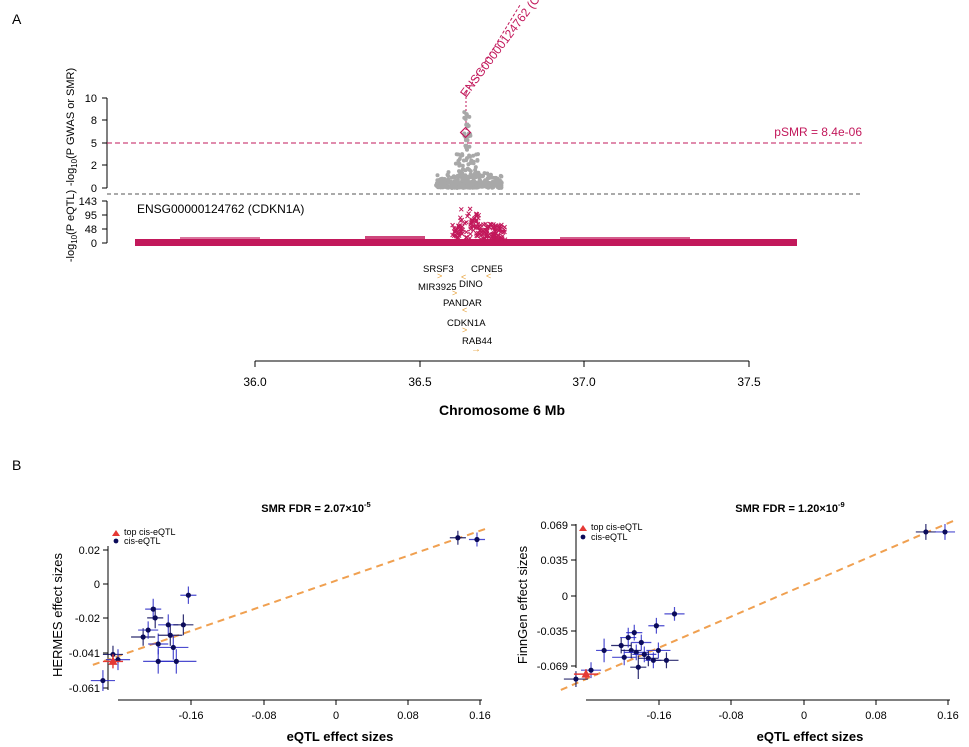  I want to click on left-ytick: -0.02, so click(87, 619).